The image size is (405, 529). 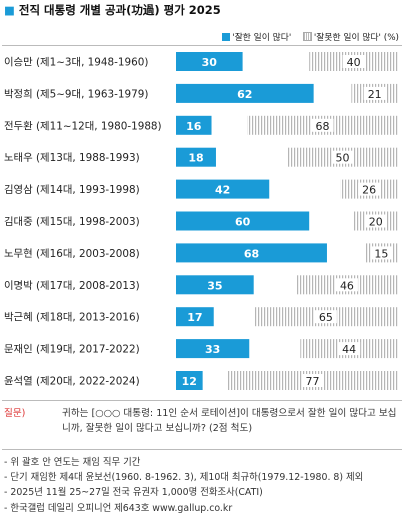 What do you see at coordinates (72, 158) in the screenshot?
I see `category-label: 노태우 (제13대, 1988-1993)` at bounding box center [72, 158].